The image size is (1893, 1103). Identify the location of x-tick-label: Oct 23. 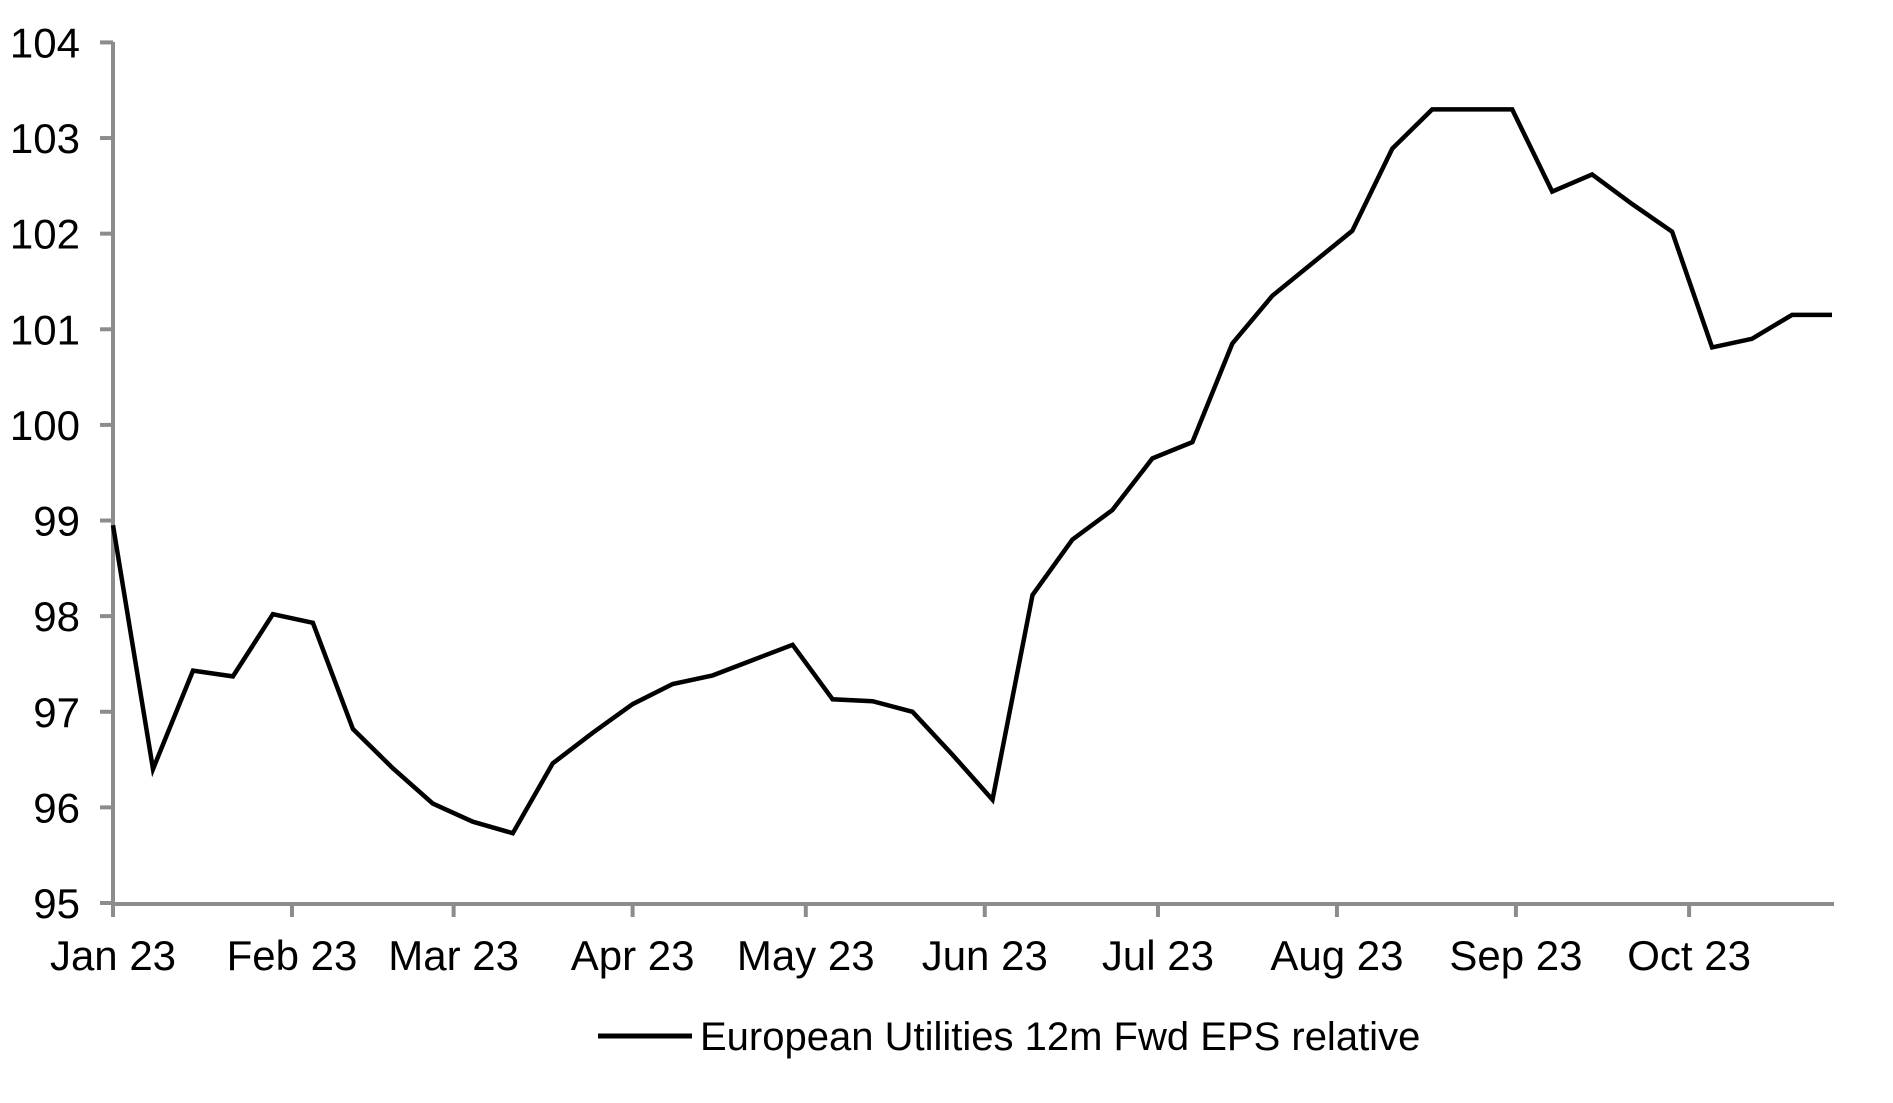
(1689, 955).